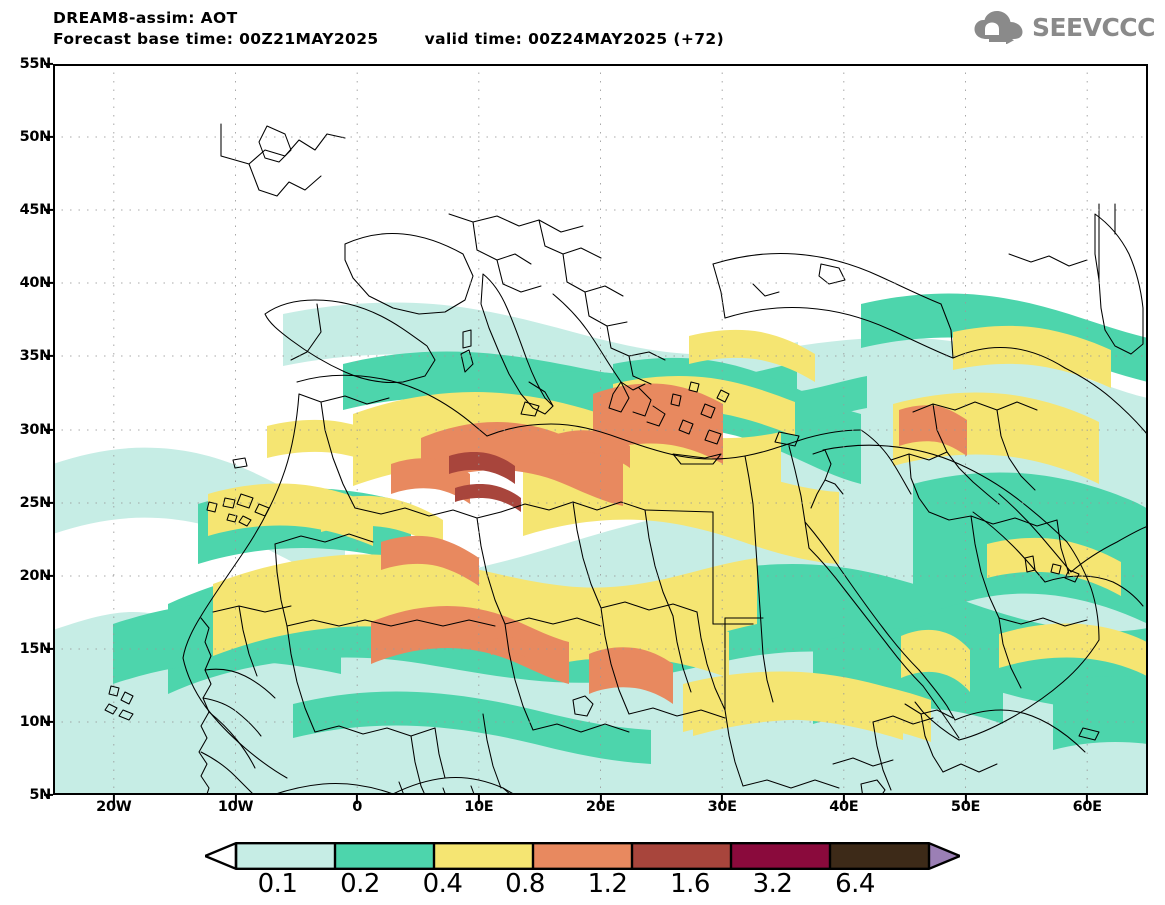 The image size is (1165, 905). What do you see at coordinates (35, 64) in the screenshot?
I see `y-tick-55N: 55N` at bounding box center [35, 64].